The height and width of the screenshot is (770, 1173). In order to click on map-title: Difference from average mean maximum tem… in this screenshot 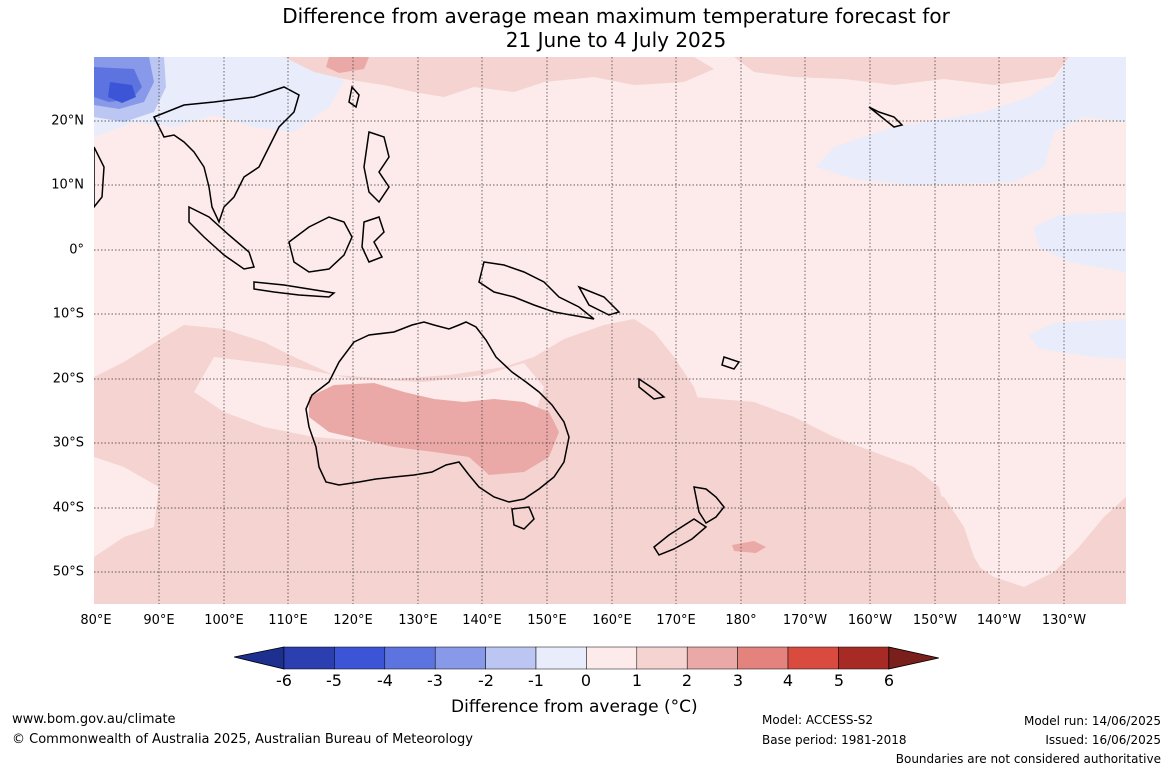, I will do `click(586, 28)`.